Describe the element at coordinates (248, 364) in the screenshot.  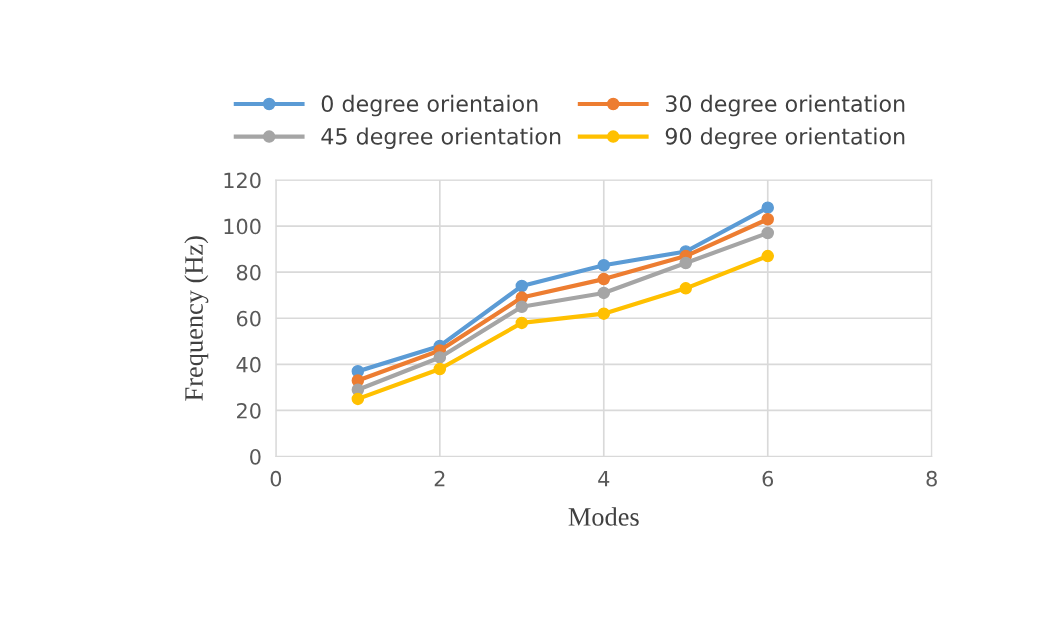
I see `y-tick-label: 40` at that location.